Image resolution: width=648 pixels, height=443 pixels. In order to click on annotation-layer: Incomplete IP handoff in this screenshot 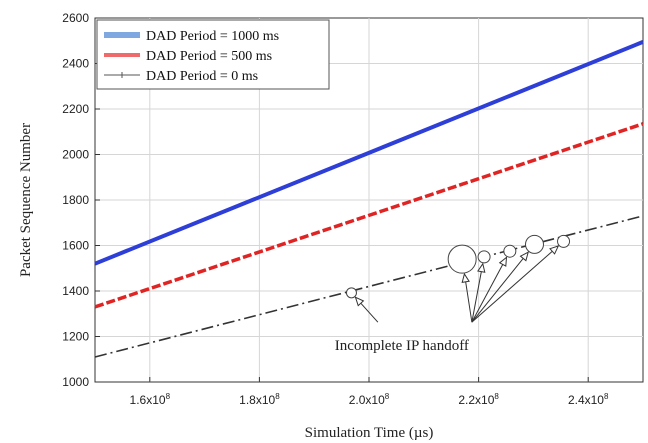, I will do `click(453, 294)`.